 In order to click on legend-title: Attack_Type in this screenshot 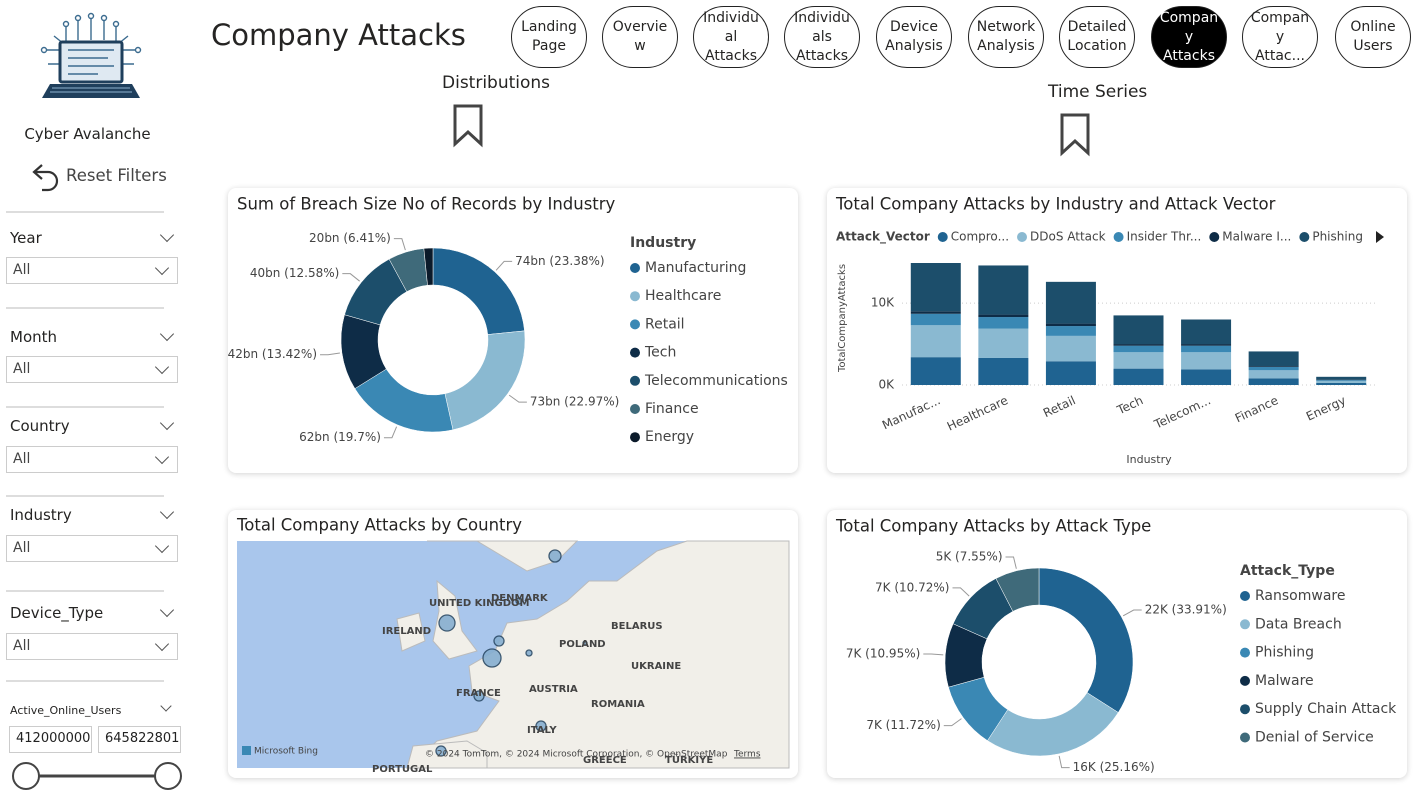, I will do `click(1287, 571)`.